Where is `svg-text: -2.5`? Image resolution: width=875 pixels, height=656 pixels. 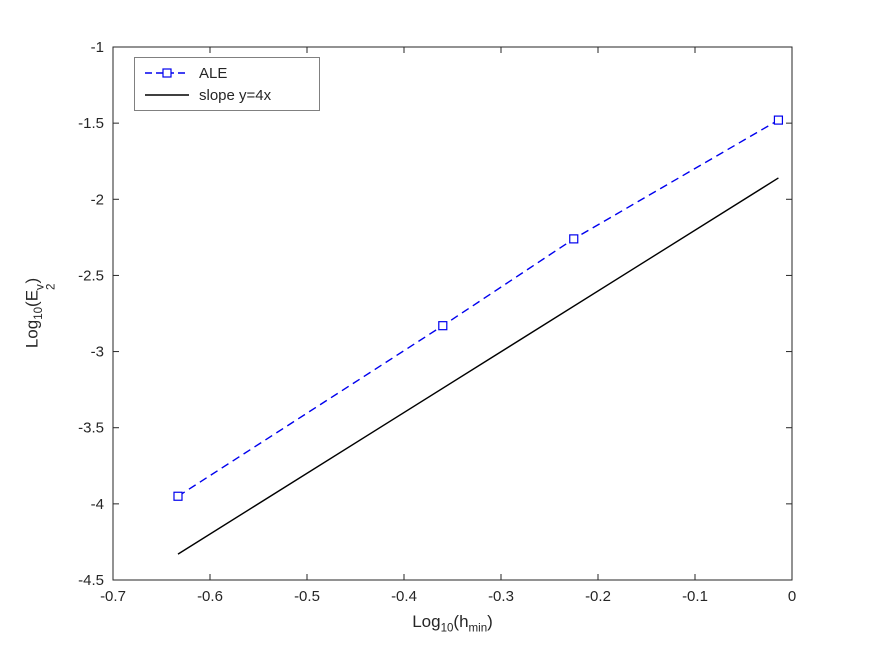 svg-text: -2.5 is located at coordinates (91, 275).